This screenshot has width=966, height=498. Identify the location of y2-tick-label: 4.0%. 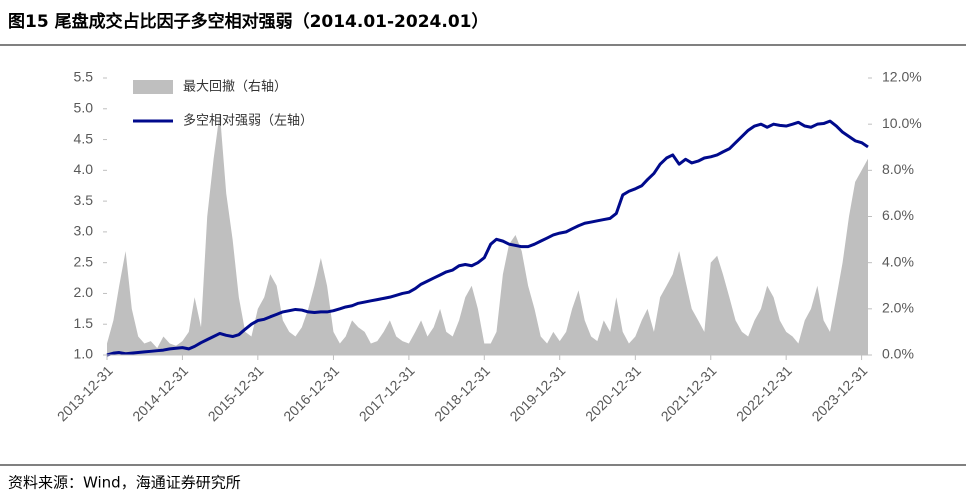
(898, 261).